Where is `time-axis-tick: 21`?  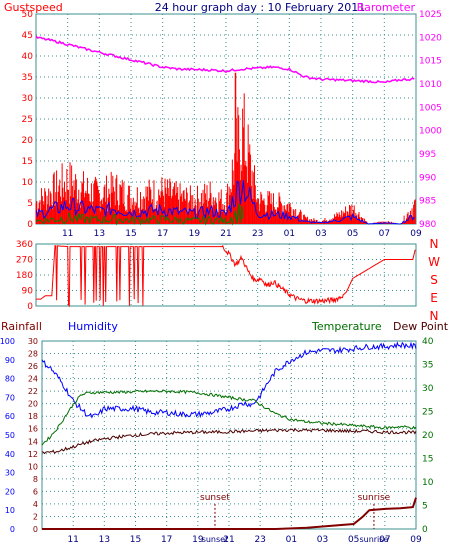
time-axis-tick: 21 is located at coordinates (228, 540).